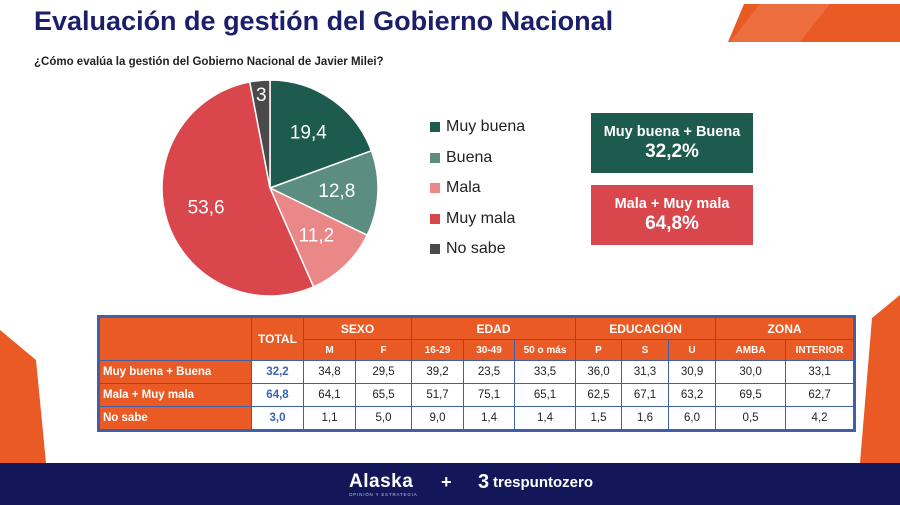 This screenshot has width=900, height=505. I want to click on row-label: Muy buena + Buena, so click(175, 372).